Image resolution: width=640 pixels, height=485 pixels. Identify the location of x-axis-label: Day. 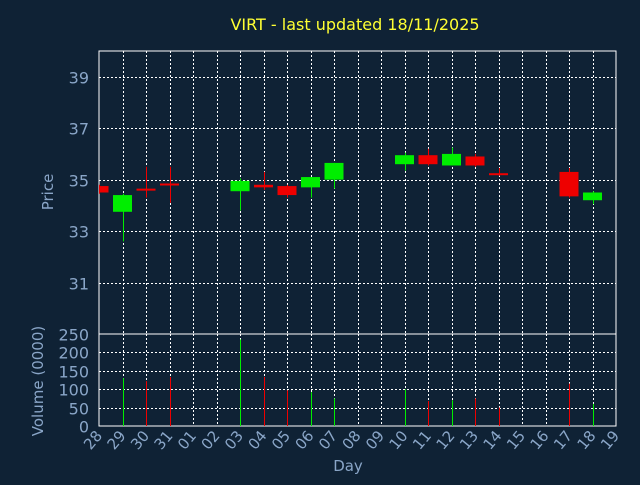
(348, 466).